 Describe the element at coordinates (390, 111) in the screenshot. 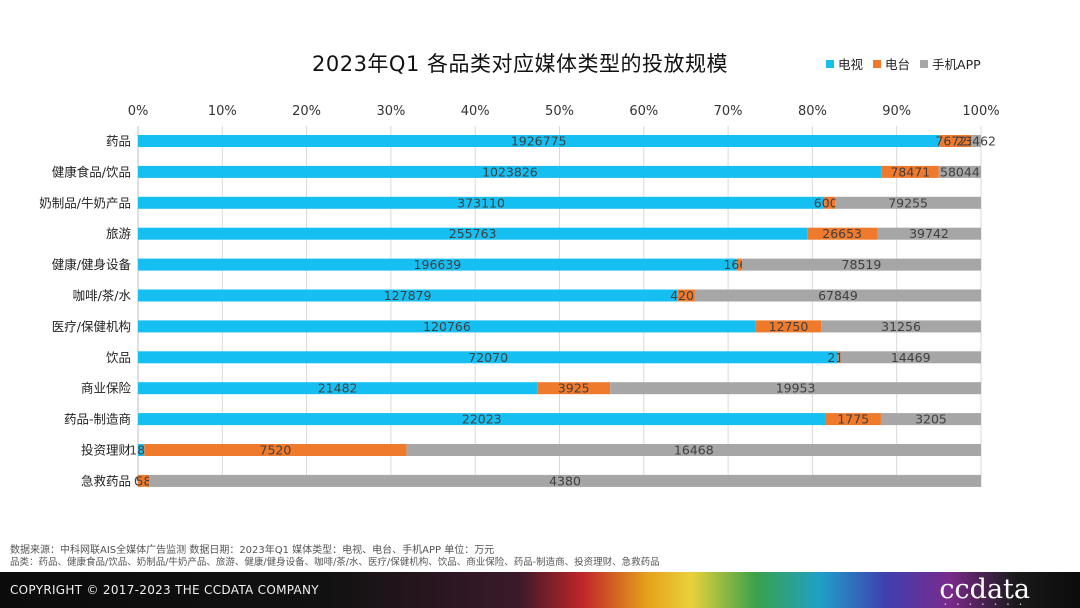

I see `x-tick-label: 30%` at that location.